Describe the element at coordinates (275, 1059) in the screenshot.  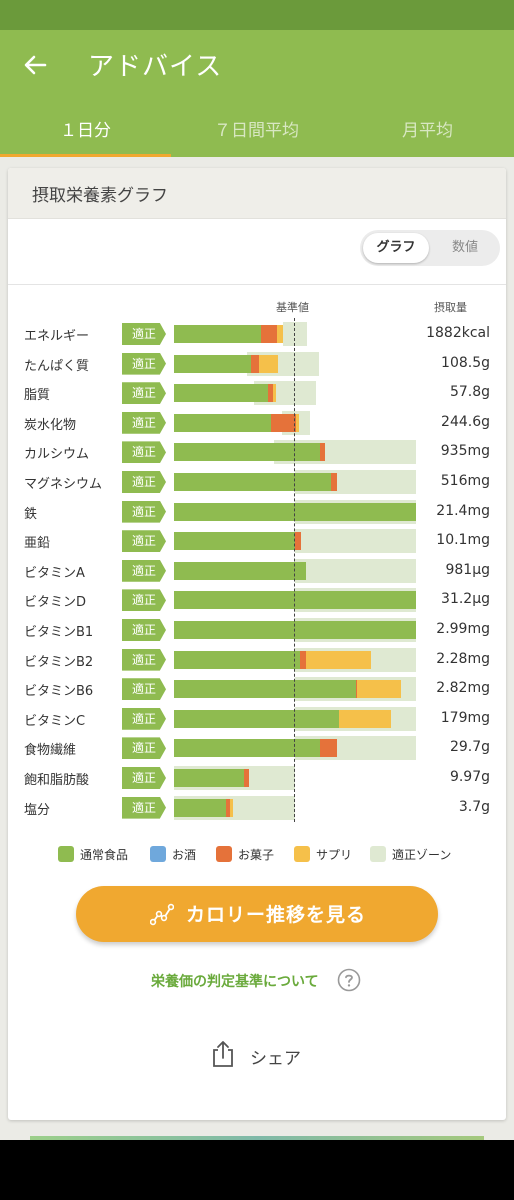
I see `share-label: シェア` at that location.